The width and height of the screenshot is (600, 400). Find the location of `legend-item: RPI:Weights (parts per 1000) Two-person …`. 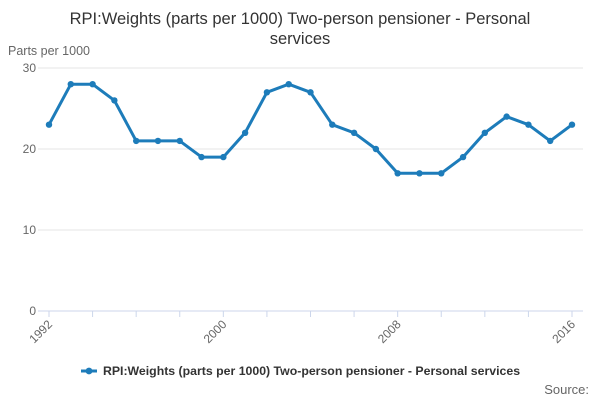

legend-item: RPI:Weights (parts per 1000) Two-person … is located at coordinates (300, 371).